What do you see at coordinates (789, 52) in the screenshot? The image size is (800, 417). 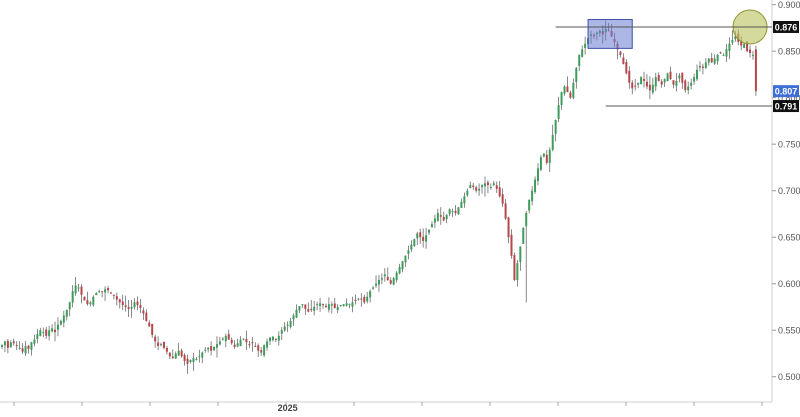 I see `y-tick-label: 0.850` at bounding box center [789, 52].